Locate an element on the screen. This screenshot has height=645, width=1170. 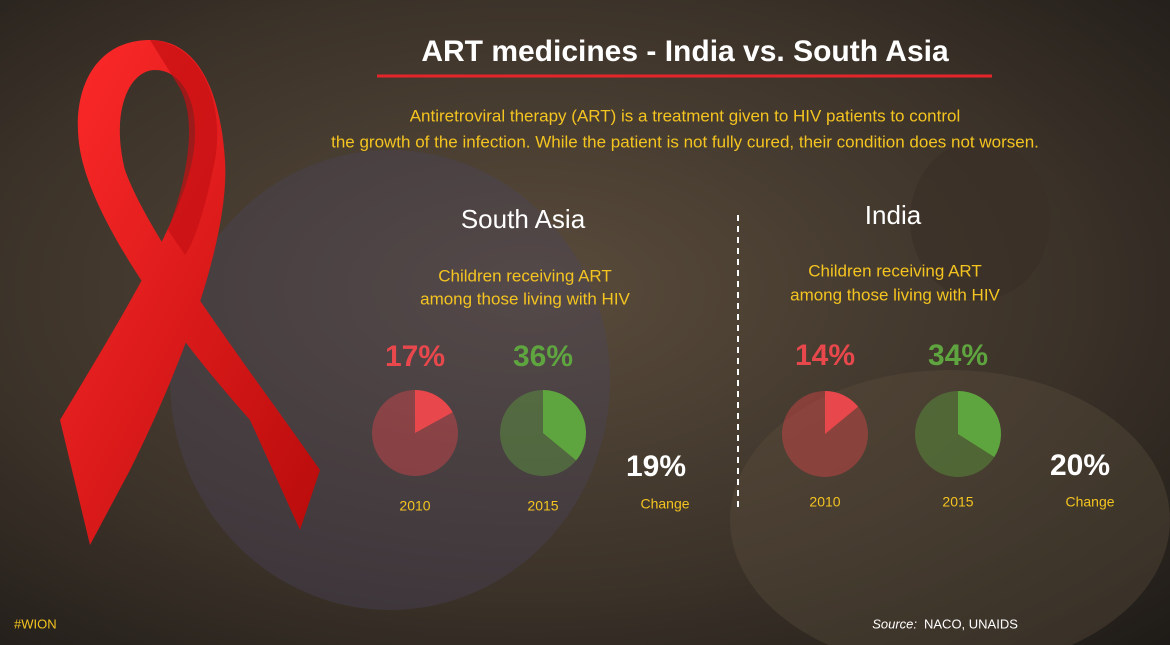
change-value: 19% is located at coordinates (656, 466).